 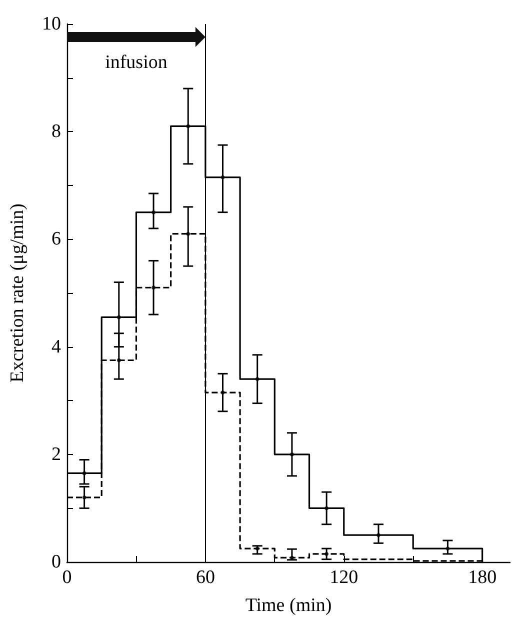 I want to click on y-tick-label: 10, so click(x=51, y=24).